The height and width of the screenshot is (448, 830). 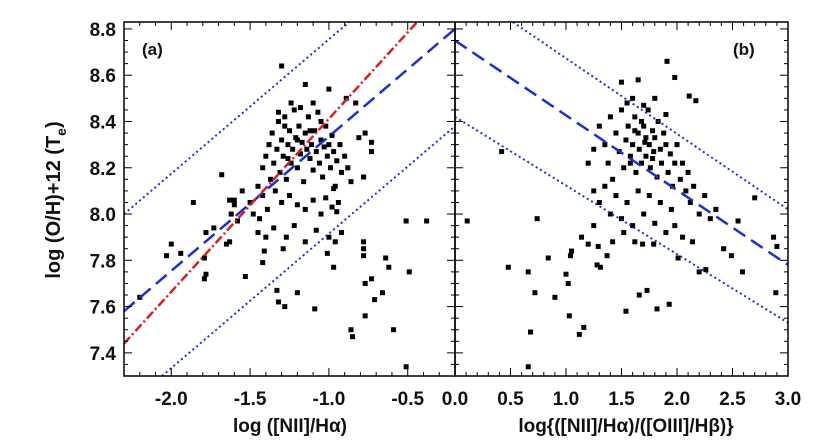 I want to click on y-tick-label: 7.4, so click(x=103, y=354).